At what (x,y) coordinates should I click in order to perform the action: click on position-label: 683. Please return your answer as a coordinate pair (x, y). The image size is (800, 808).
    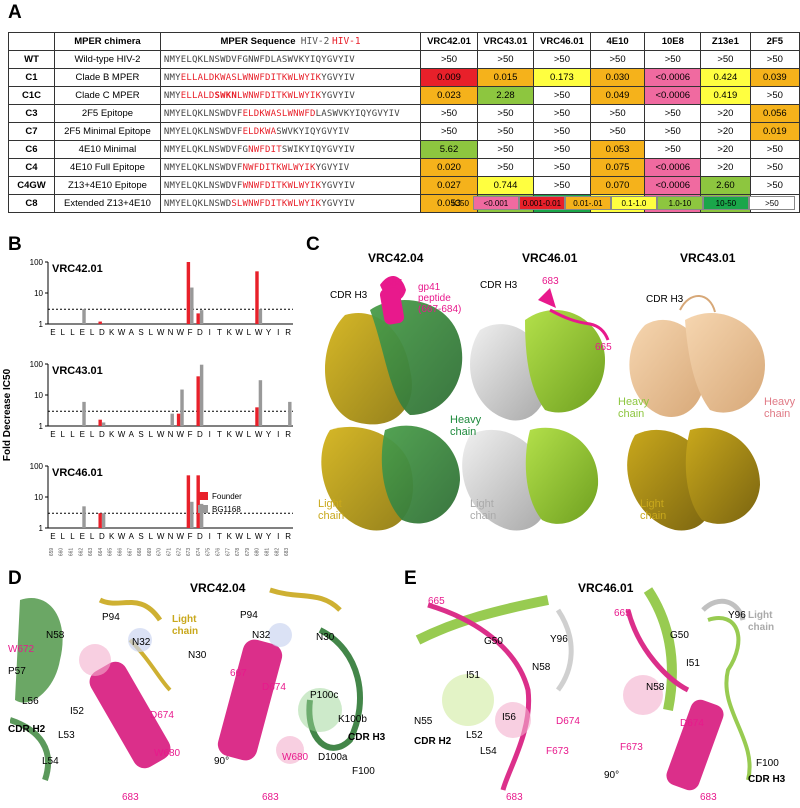
    Looking at the image, I should click on (287, 552).